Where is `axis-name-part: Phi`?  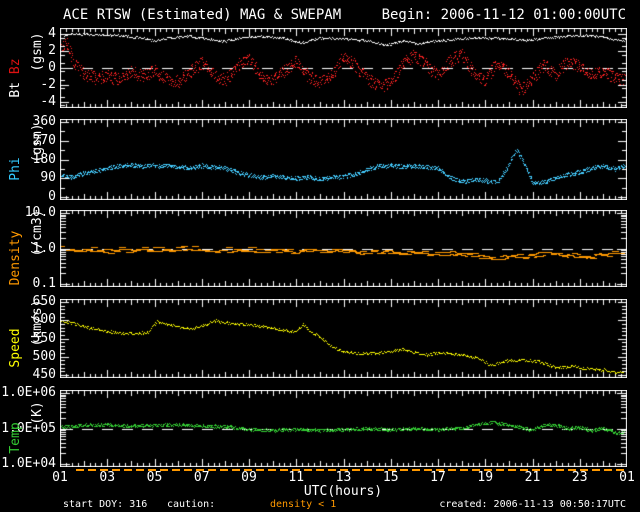 axis-name-part: Phi is located at coordinates (15, 169).